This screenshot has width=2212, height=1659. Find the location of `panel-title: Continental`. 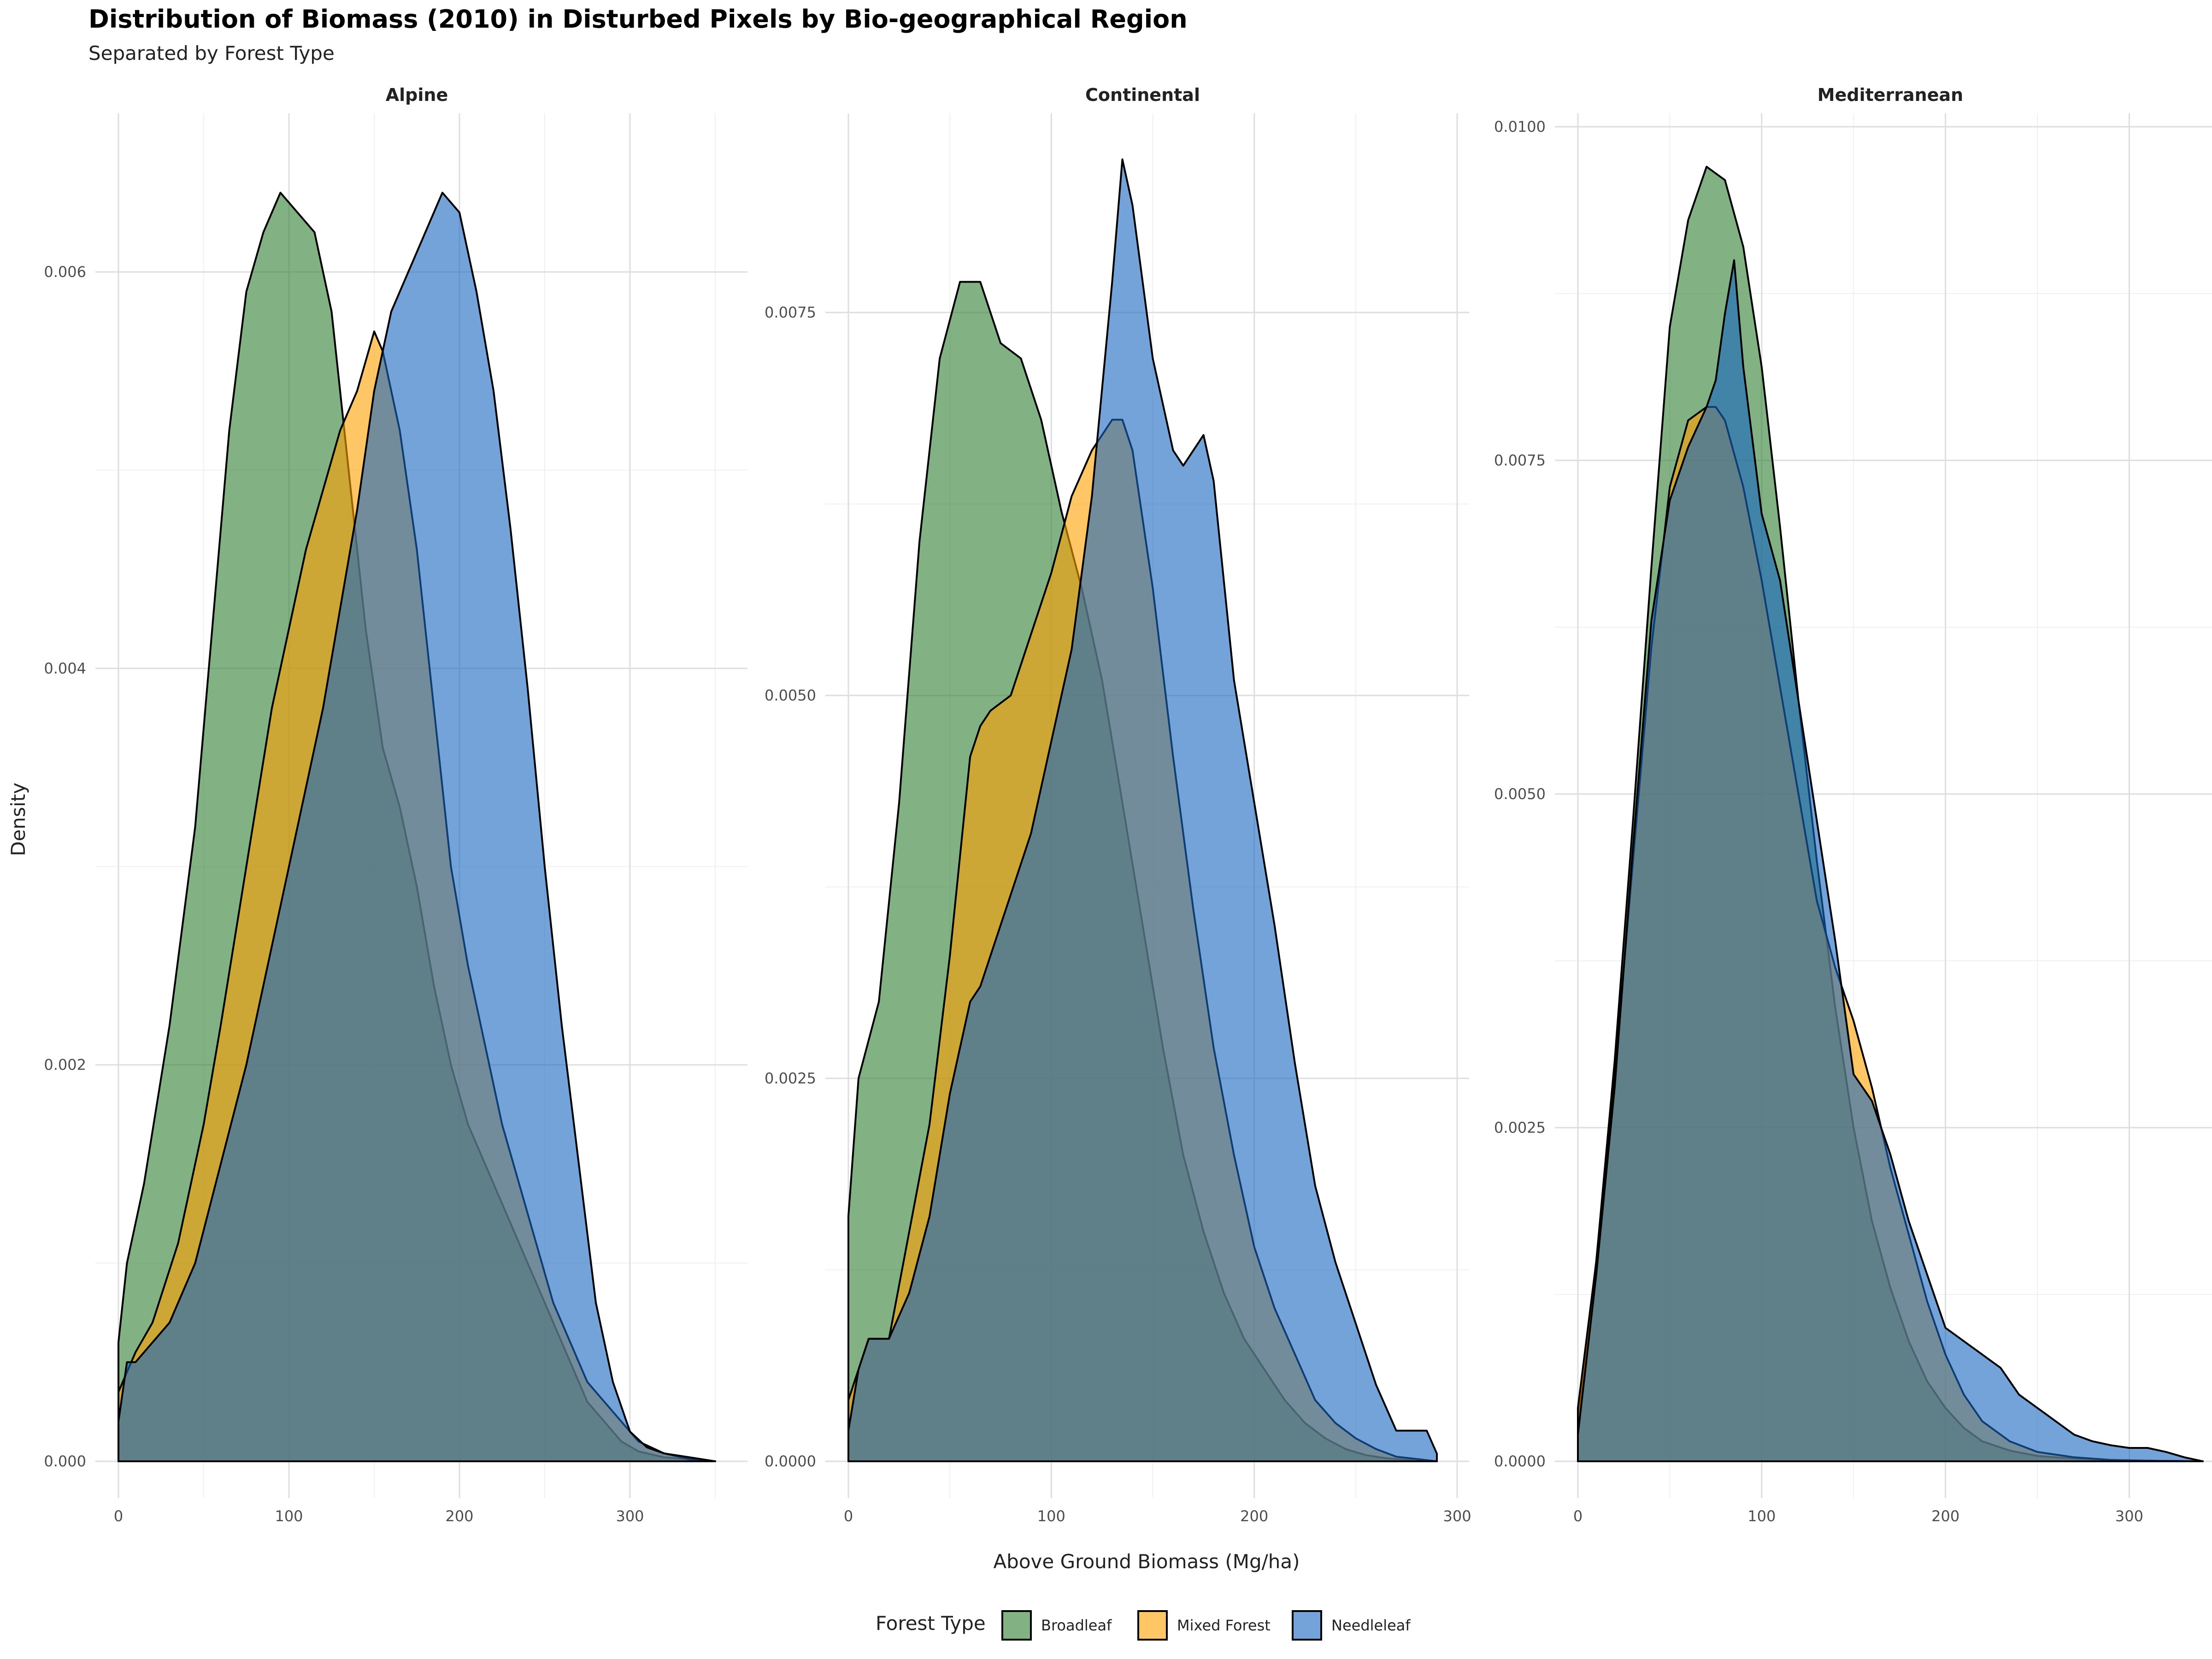

panel-title: Continental is located at coordinates (1142, 95).